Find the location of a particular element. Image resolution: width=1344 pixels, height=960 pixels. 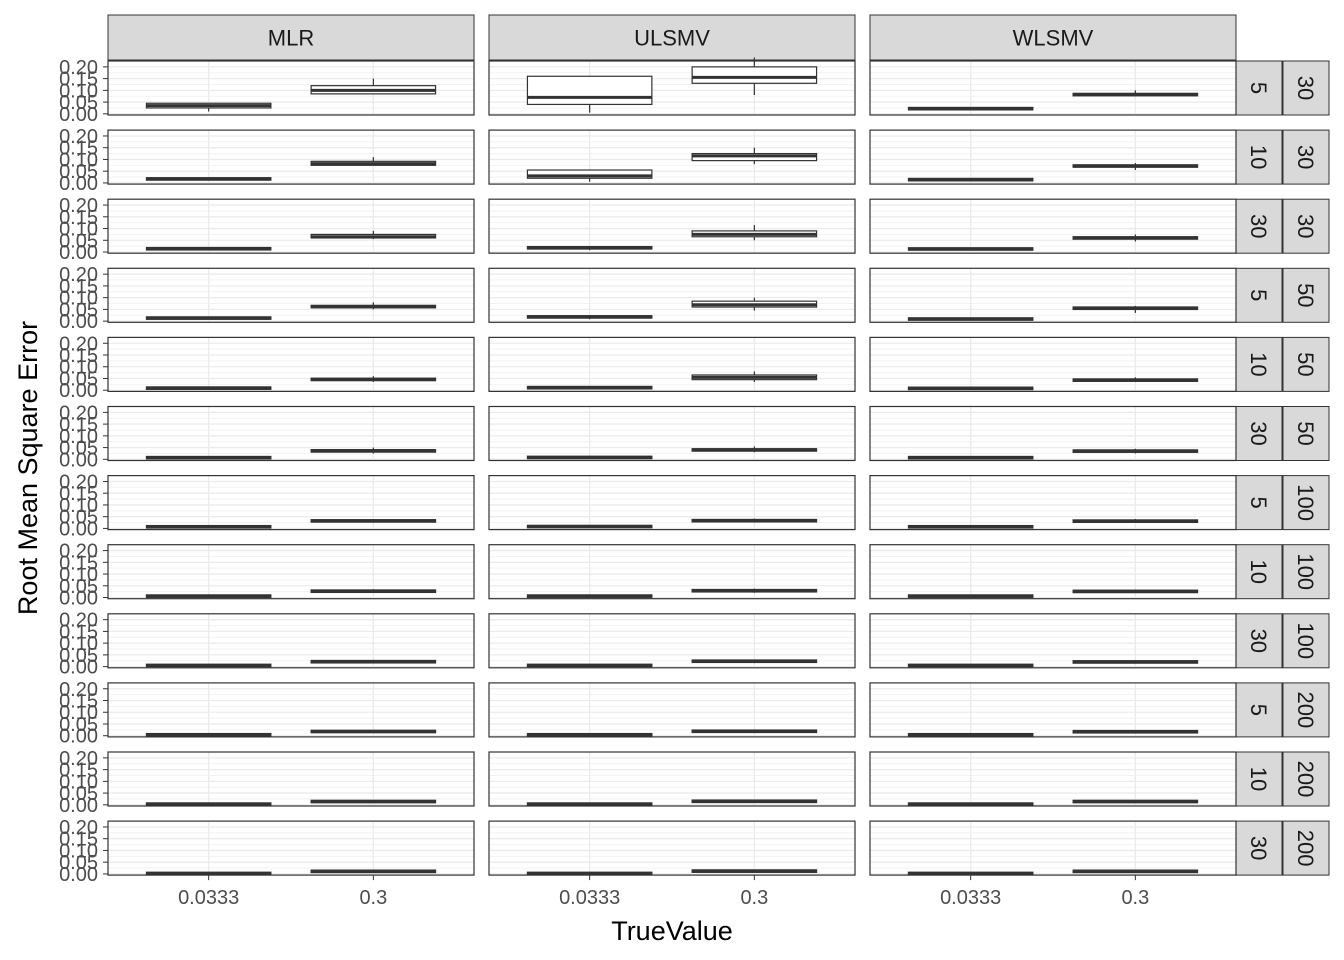

x-tick-label: 0.0333 is located at coordinates (970, 898).